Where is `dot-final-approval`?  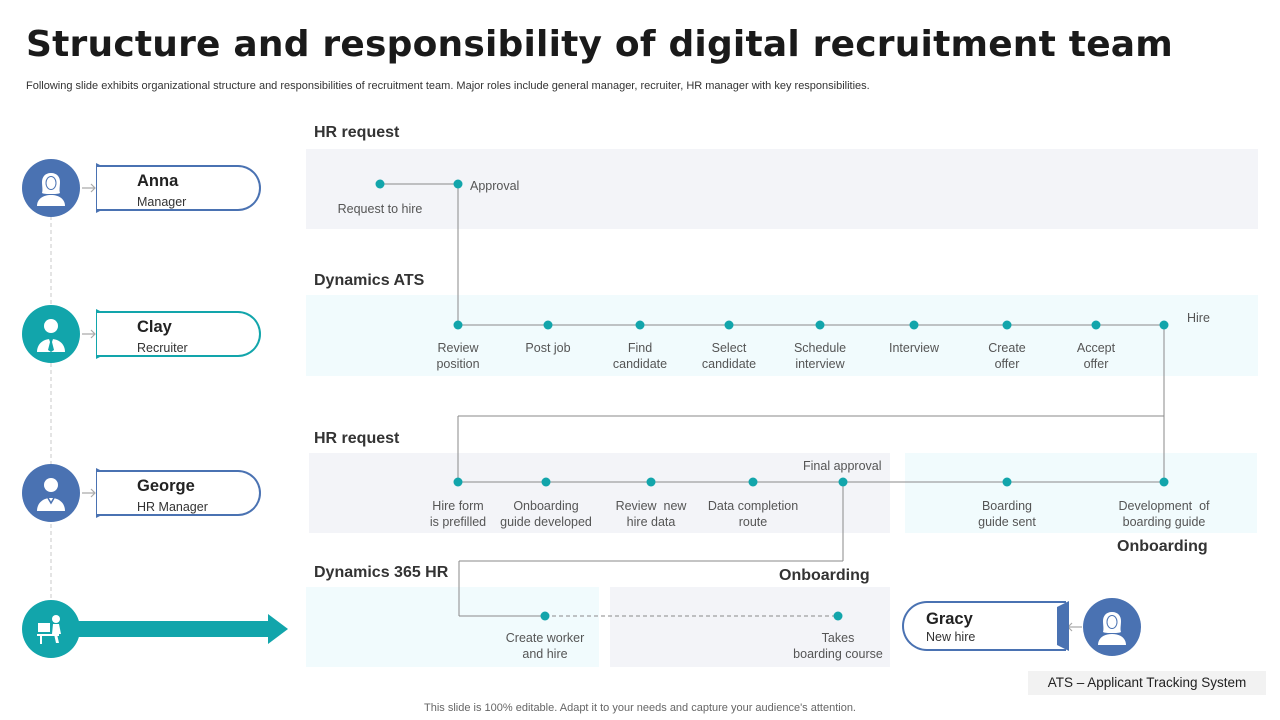
dot-final-approval is located at coordinates (843, 482).